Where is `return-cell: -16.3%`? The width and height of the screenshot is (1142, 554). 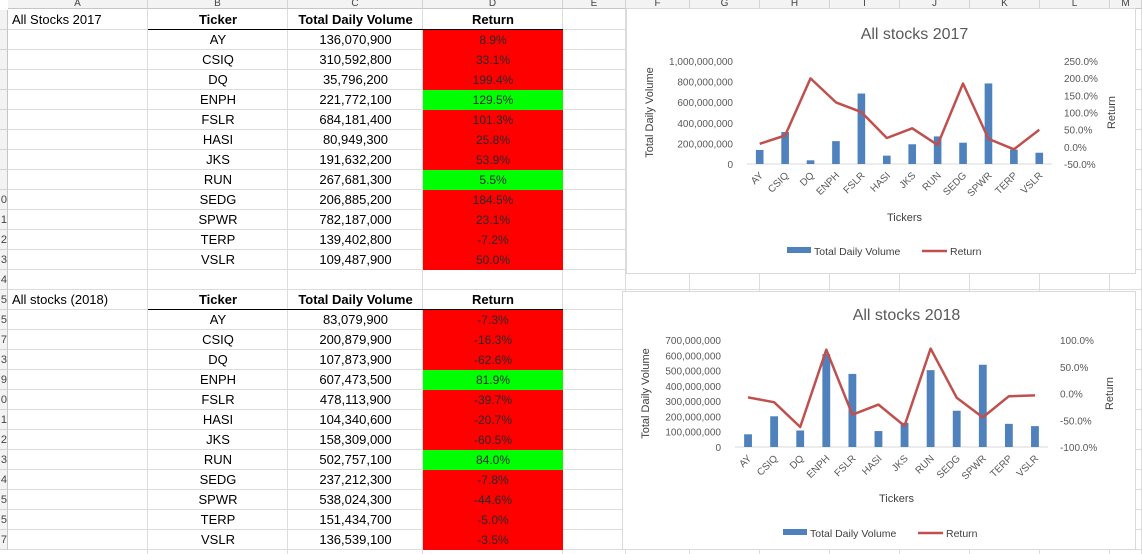 return-cell: -16.3% is located at coordinates (493, 340).